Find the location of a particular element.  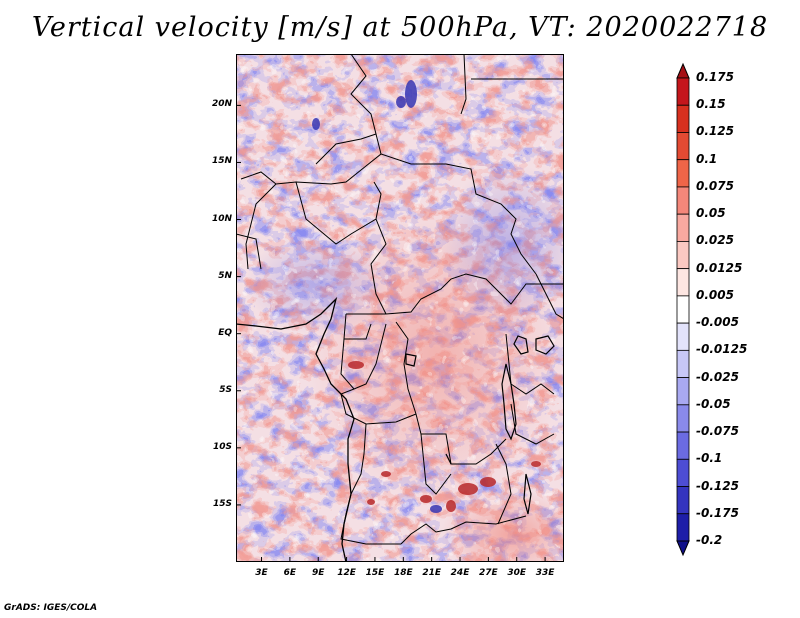

colorbar-label: 0.075 is located at coordinates (715, 185).